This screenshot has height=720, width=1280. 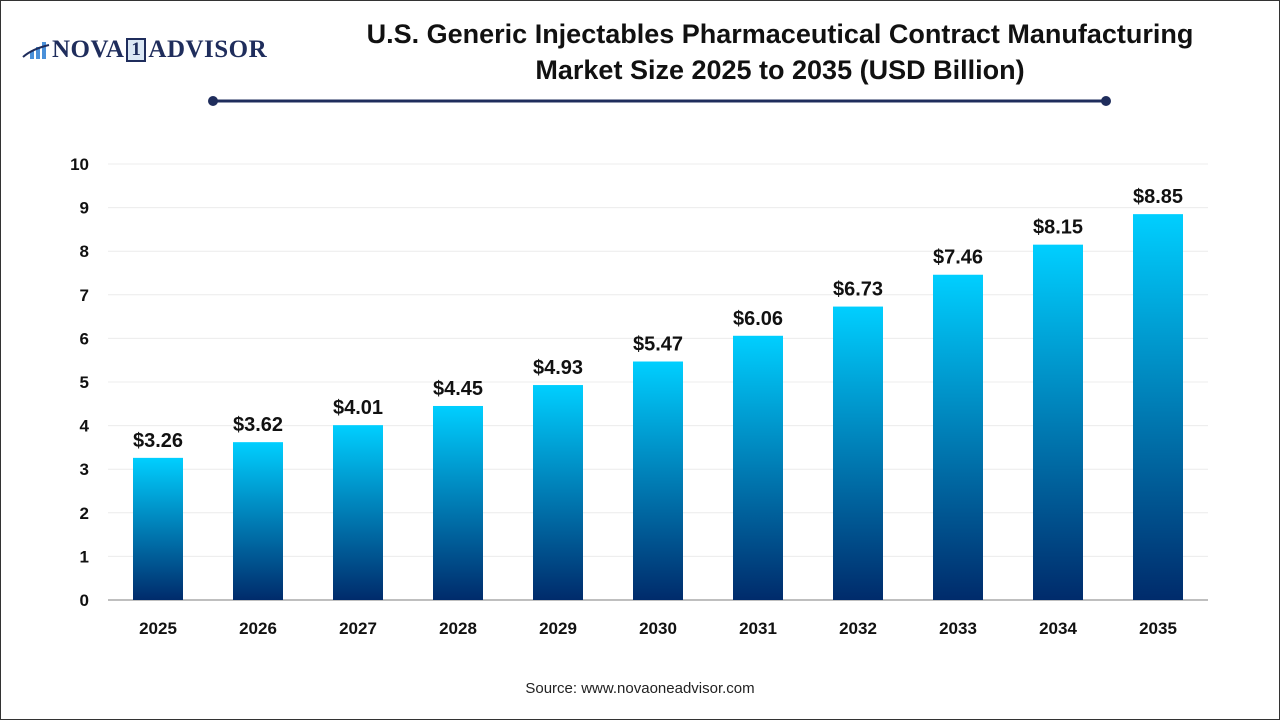 What do you see at coordinates (458, 628) in the screenshot?
I see `x-tick-label: 2028` at bounding box center [458, 628].